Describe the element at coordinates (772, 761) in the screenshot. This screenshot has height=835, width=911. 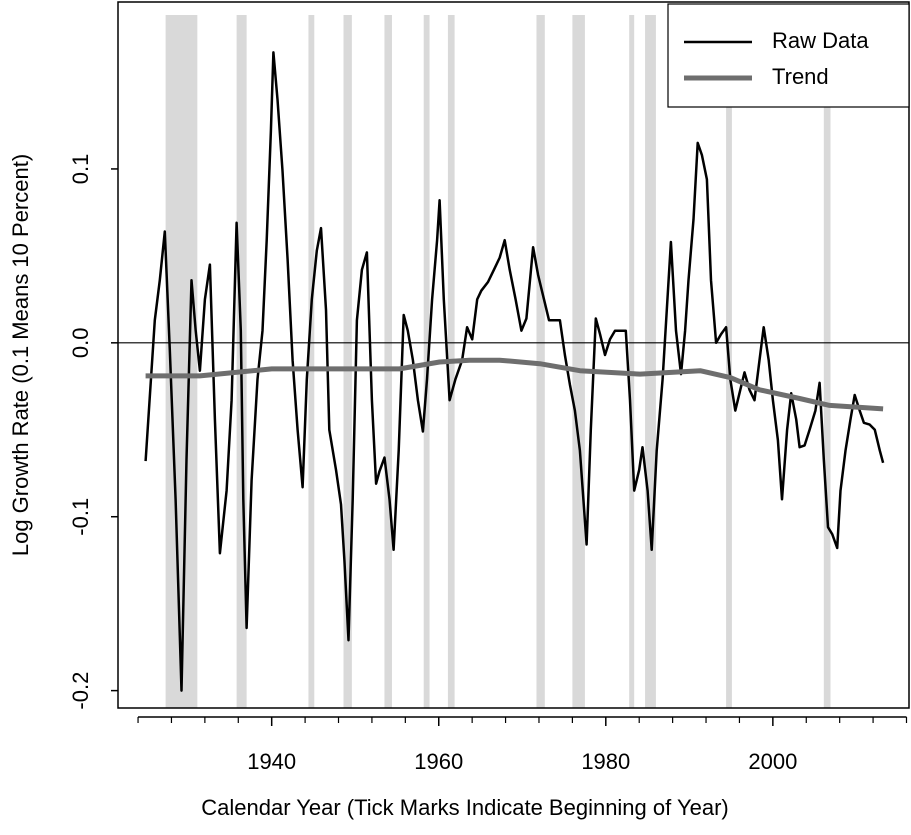
I see `x-tick-label: 2000` at that location.